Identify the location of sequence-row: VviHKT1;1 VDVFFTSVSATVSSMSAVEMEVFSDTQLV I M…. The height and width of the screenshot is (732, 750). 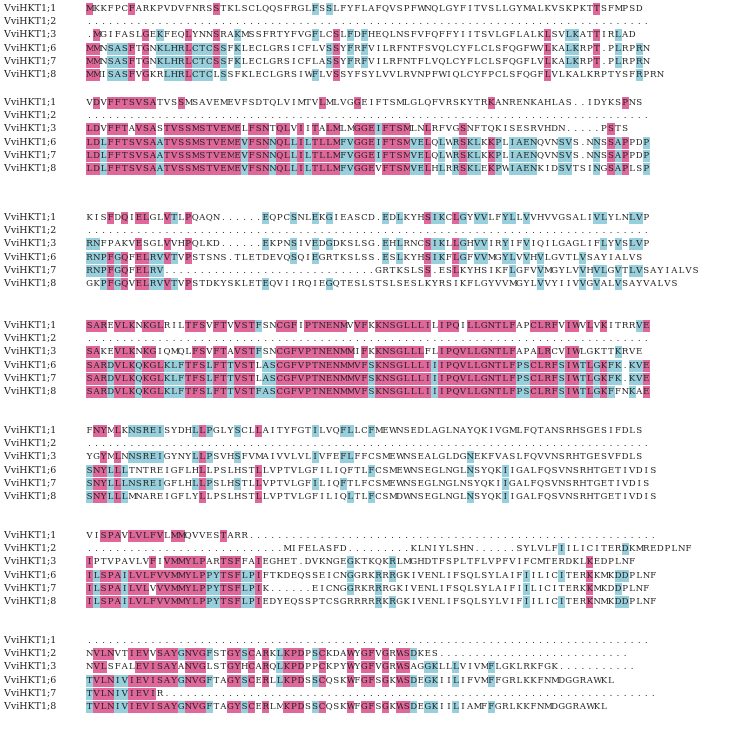
(375, 103).